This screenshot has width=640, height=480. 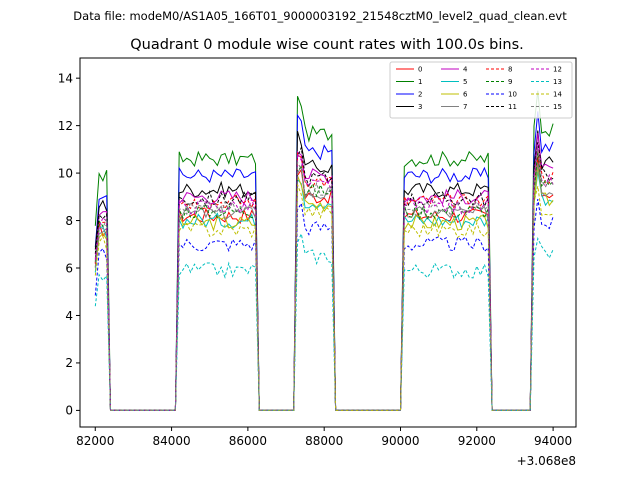 I want to click on y-tick-label: 0, so click(x=69, y=411).